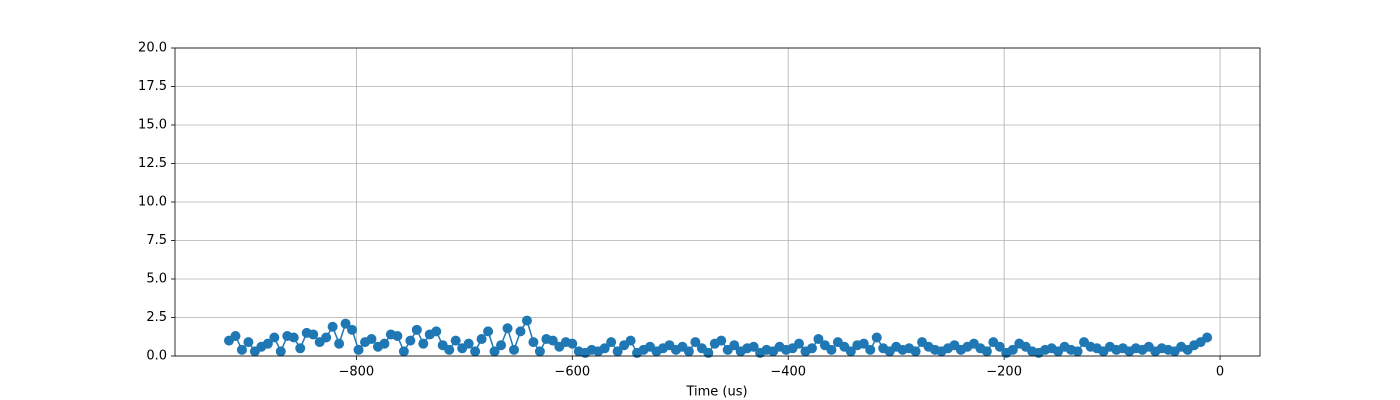 The width and height of the screenshot is (1400, 400). Describe the element at coordinates (156, 356) in the screenshot. I see `y-tick-label: 0.0` at that location.